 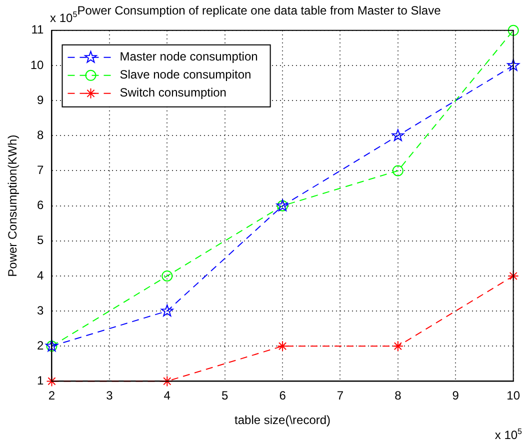 I want to click on legend-label: Master node consumption, so click(x=189, y=57).